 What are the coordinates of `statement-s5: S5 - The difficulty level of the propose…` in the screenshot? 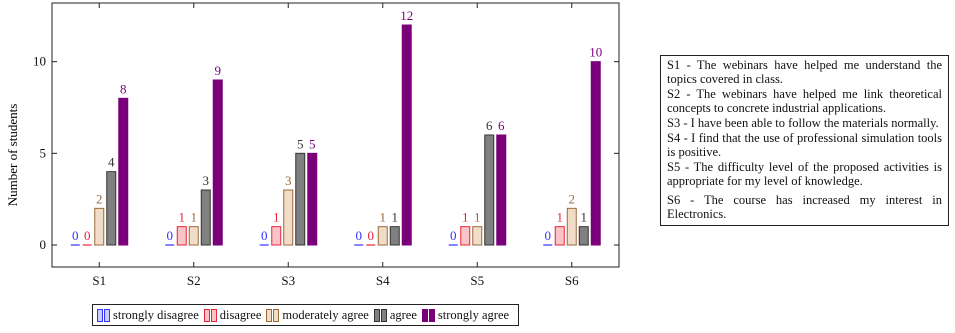 It's located at (804, 174).